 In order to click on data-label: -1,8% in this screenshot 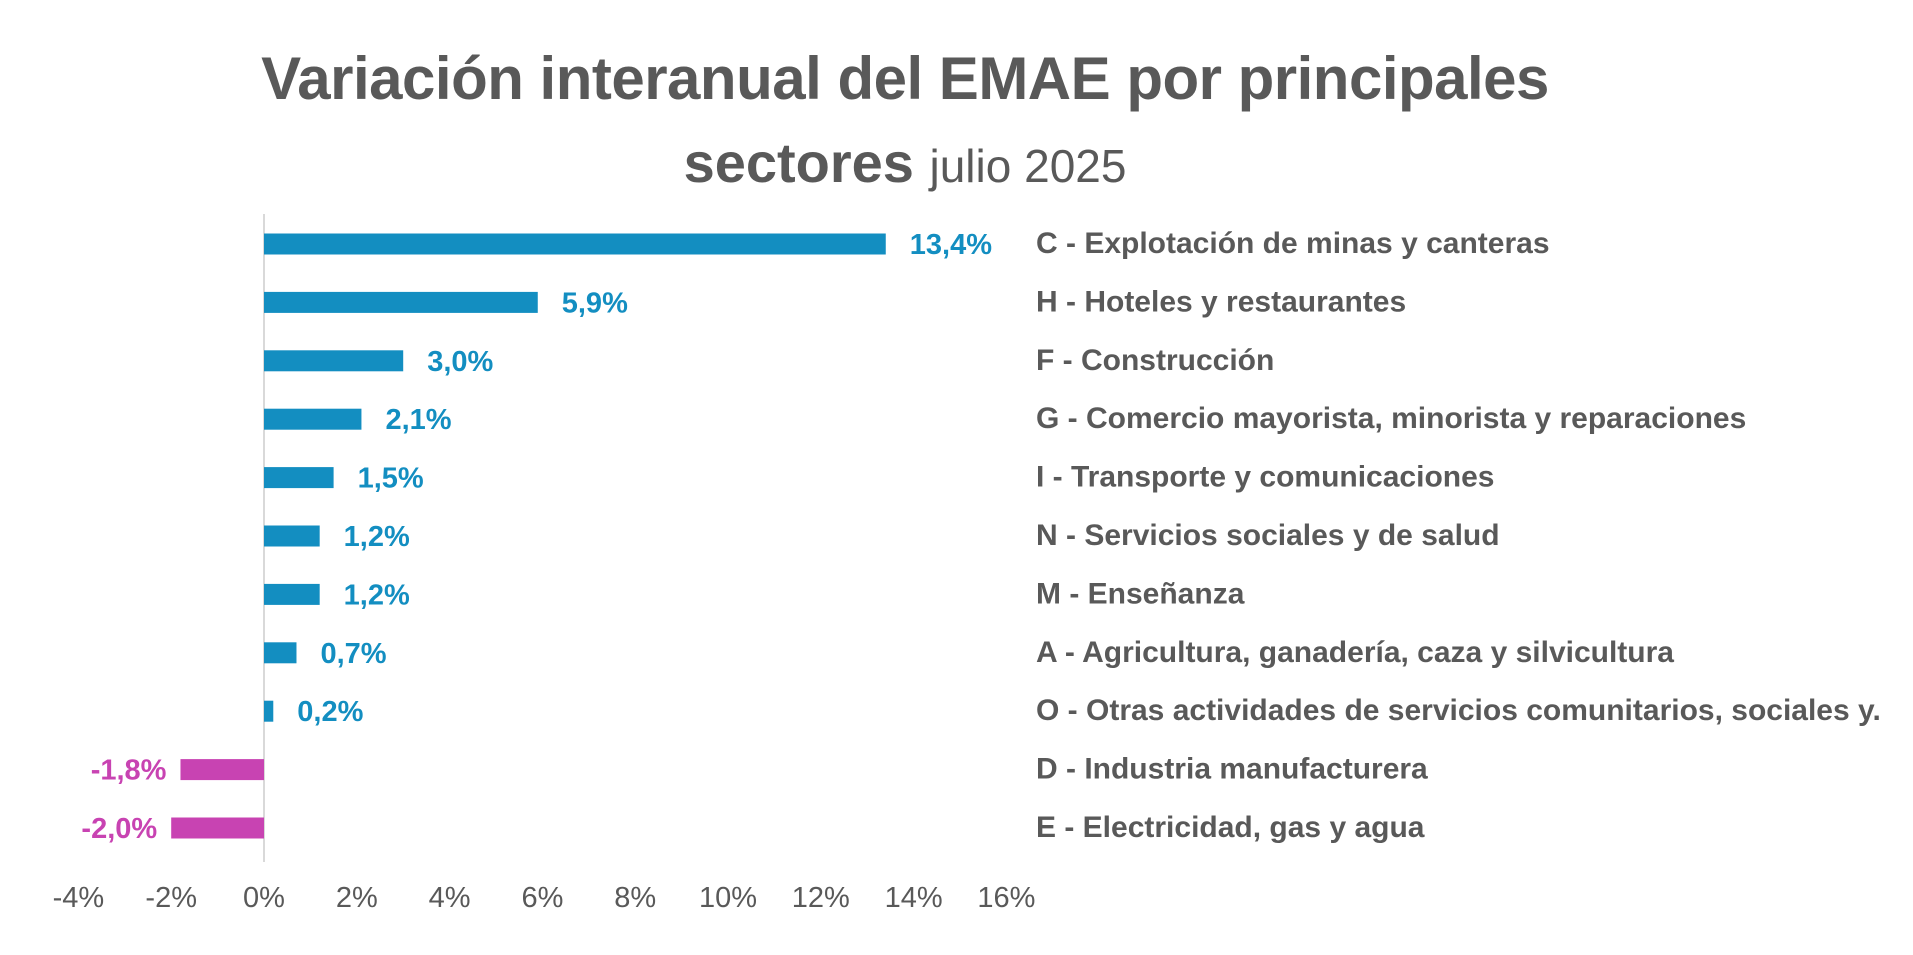, I will do `click(129, 771)`.